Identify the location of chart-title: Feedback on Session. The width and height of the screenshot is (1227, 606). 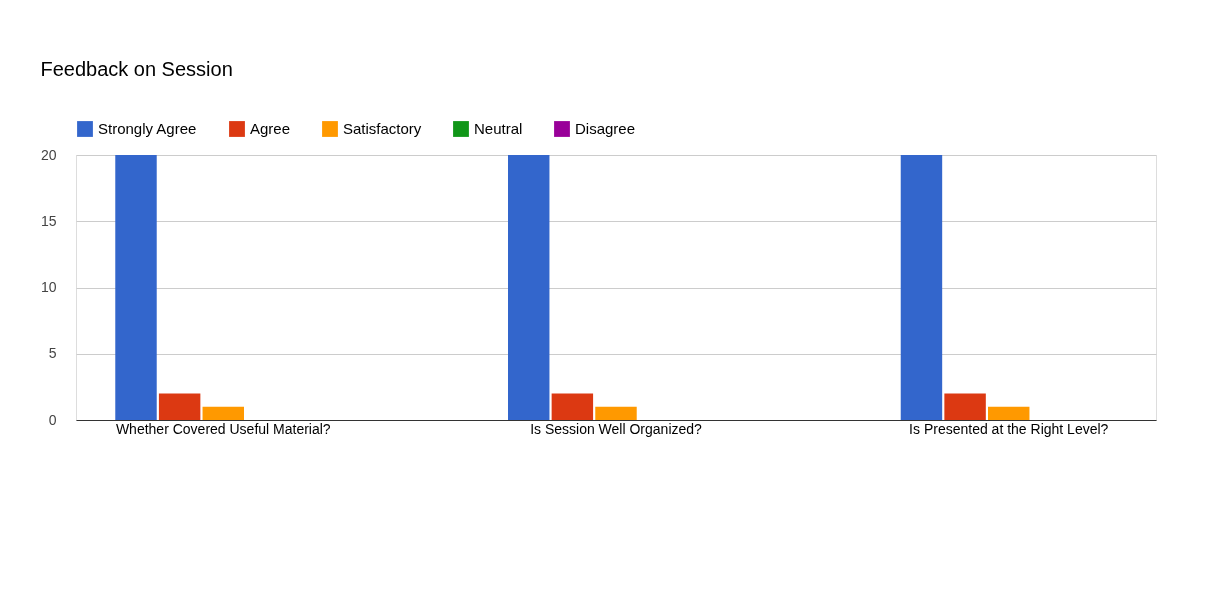
(136, 69).